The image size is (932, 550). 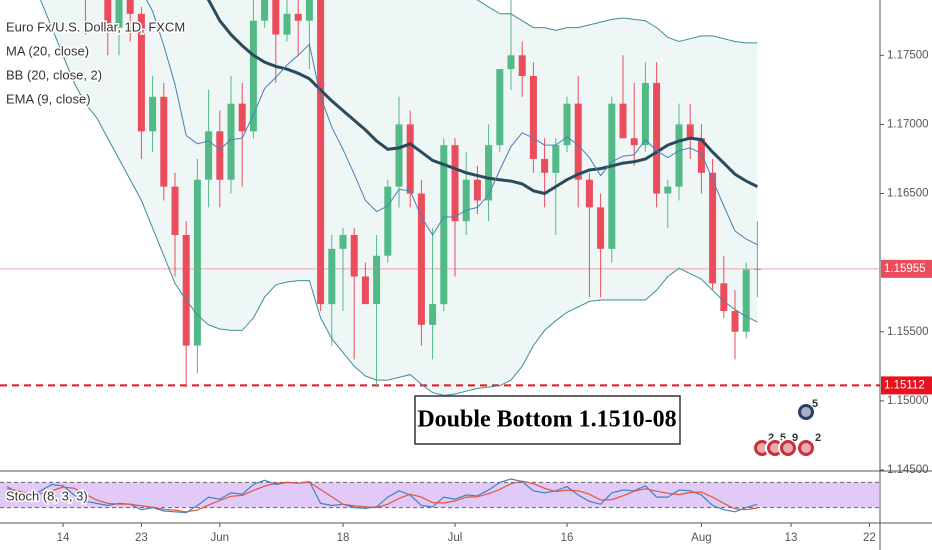 What do you see at coordinates (47, 495) in the screenshot?
I see `stoch-title: Stoch (8, 3, 3)` at bounding box center [47, 495].